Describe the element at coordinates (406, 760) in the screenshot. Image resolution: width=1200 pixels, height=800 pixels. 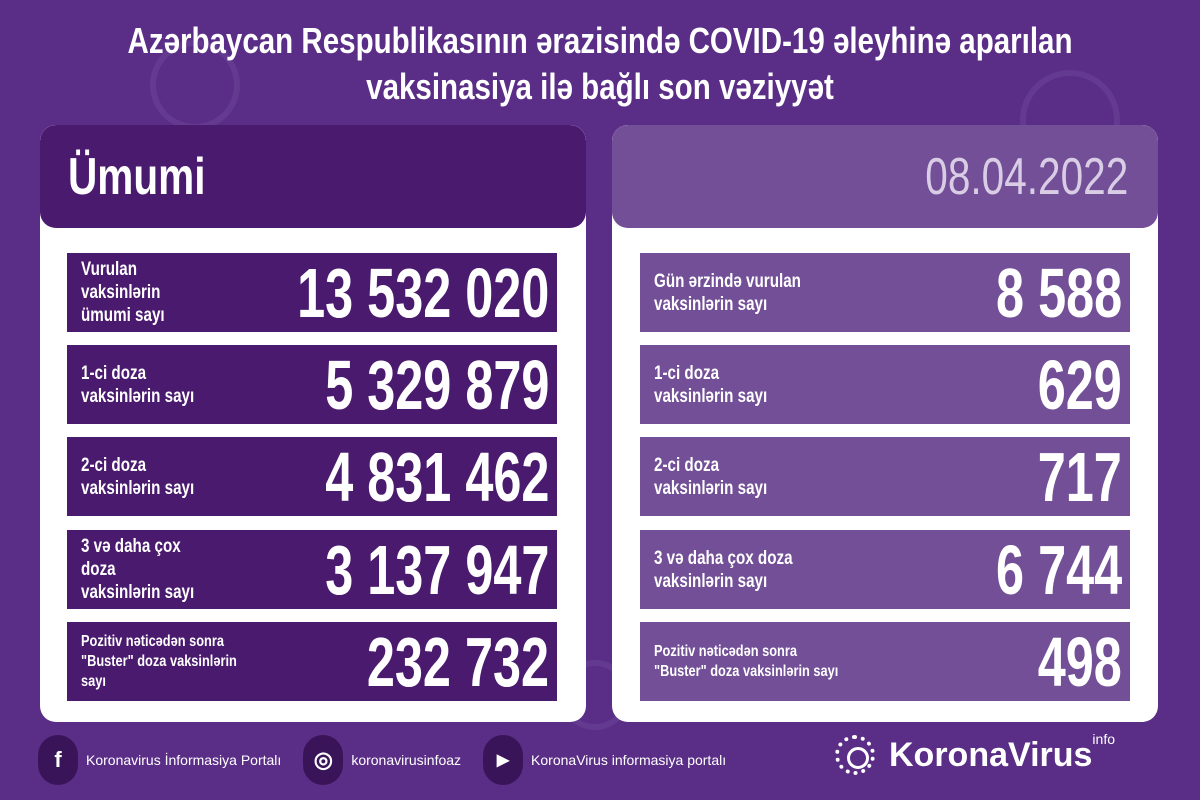
I see `instagram-text: koronavirusinfoaz` at that location.